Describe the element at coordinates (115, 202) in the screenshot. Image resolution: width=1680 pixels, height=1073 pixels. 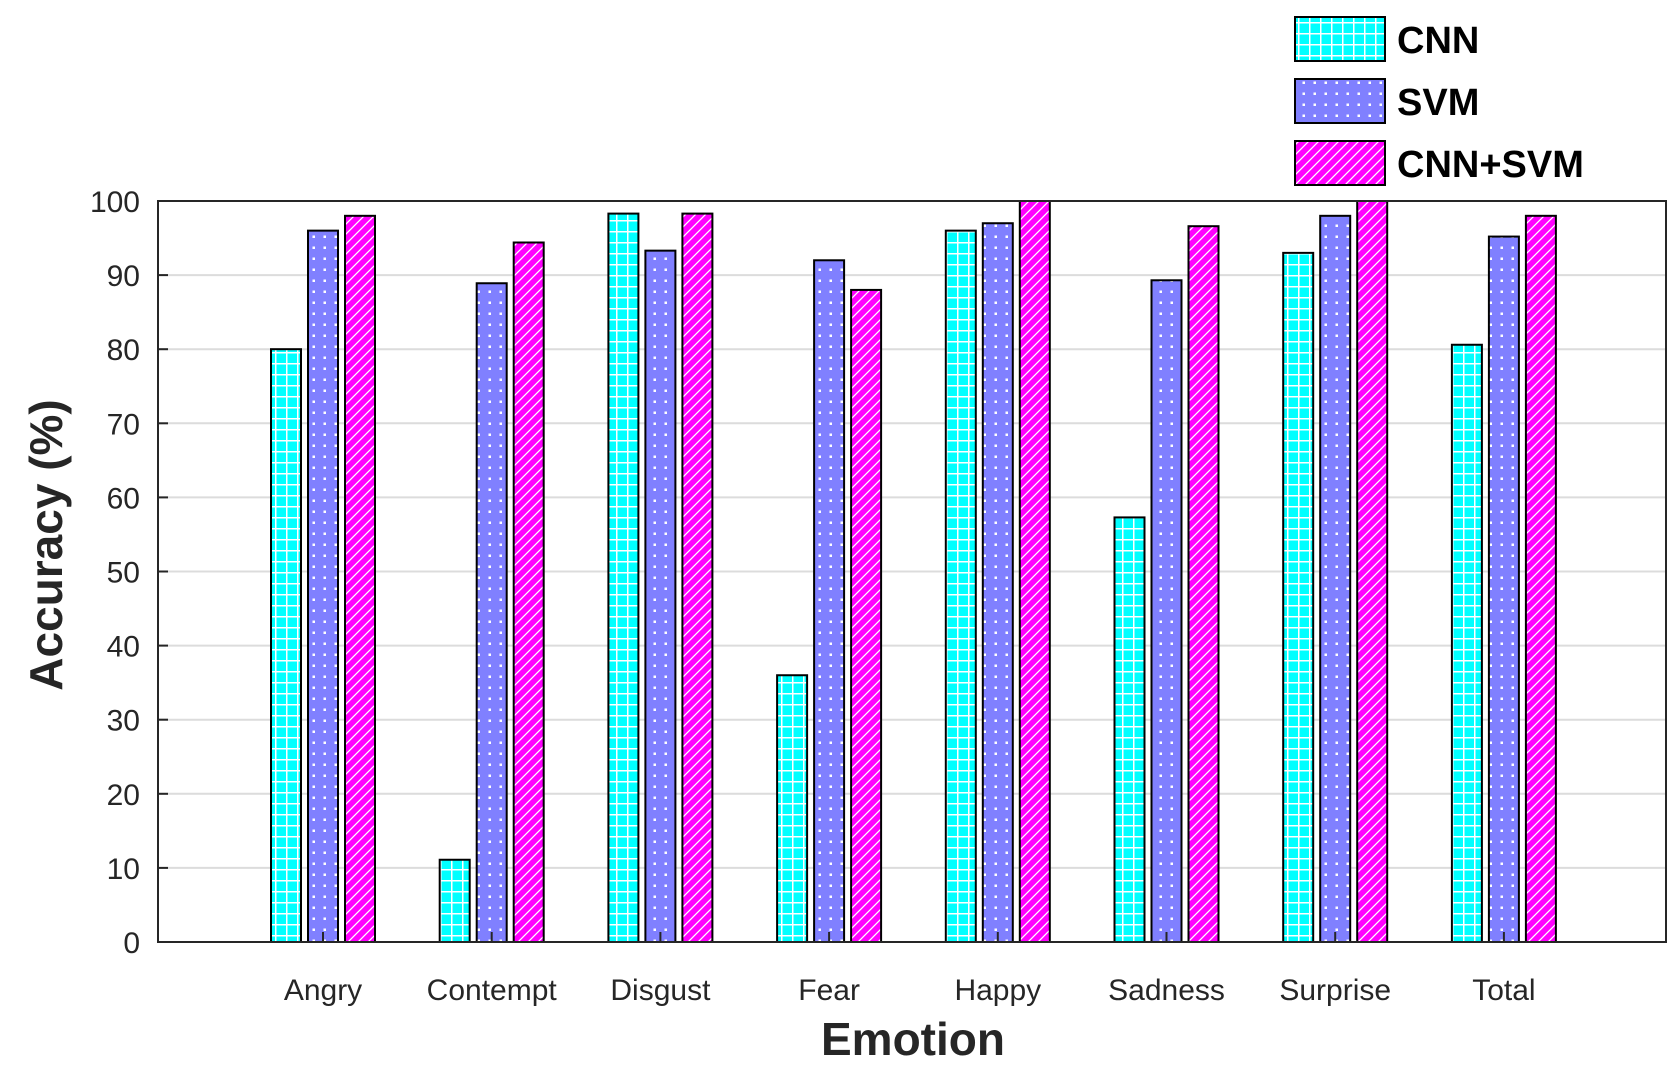
I see `y-tick-label: 100` at that location.